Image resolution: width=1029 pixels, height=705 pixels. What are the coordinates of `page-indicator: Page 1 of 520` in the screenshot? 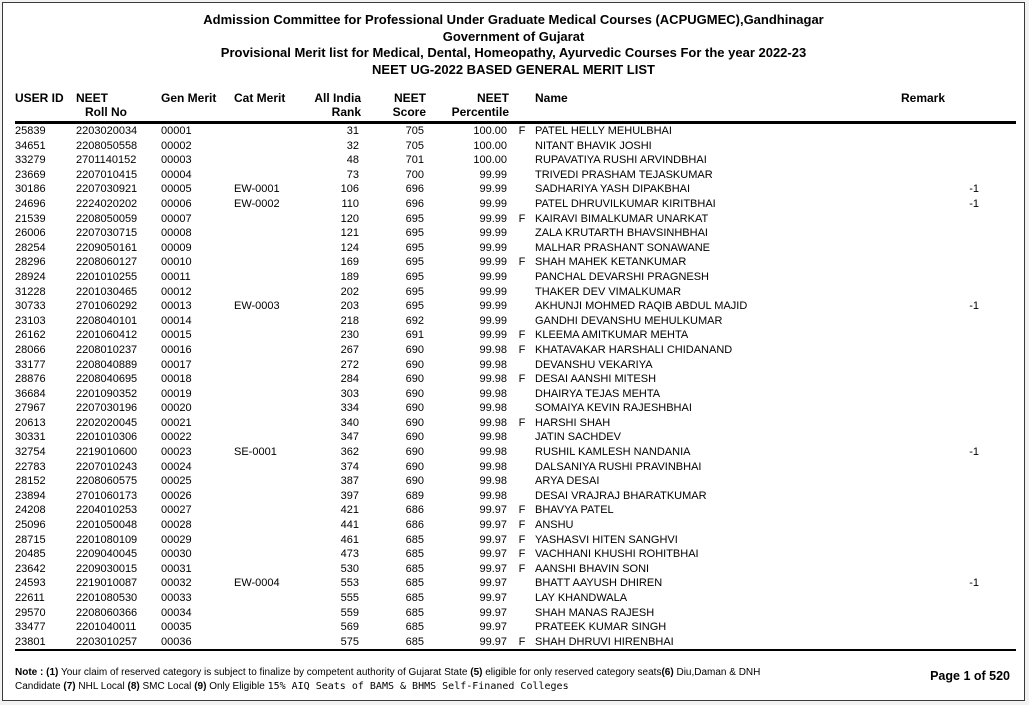 It's located at (970, 676).